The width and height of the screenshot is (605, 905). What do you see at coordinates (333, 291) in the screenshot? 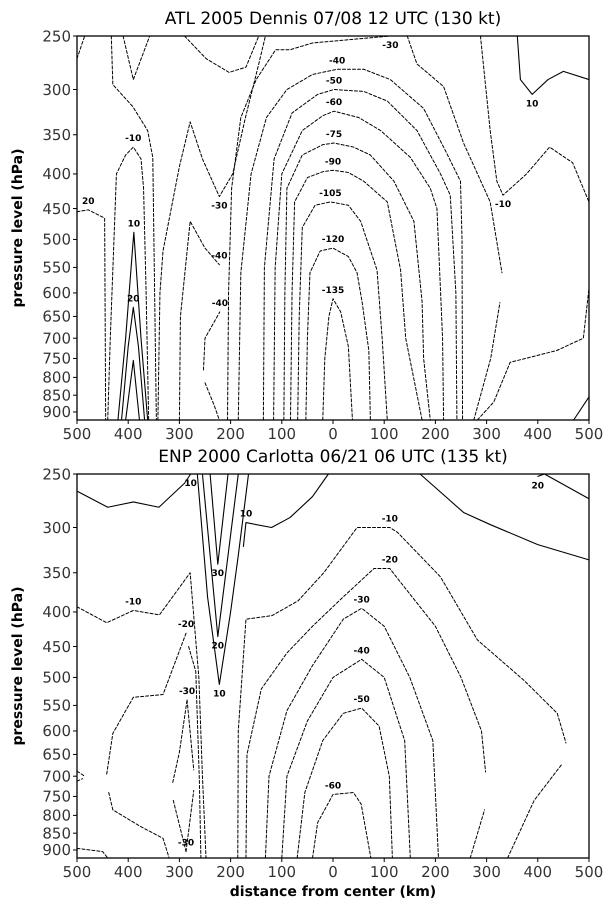
I see `annotation: -135` at bounding box center [333, 291].